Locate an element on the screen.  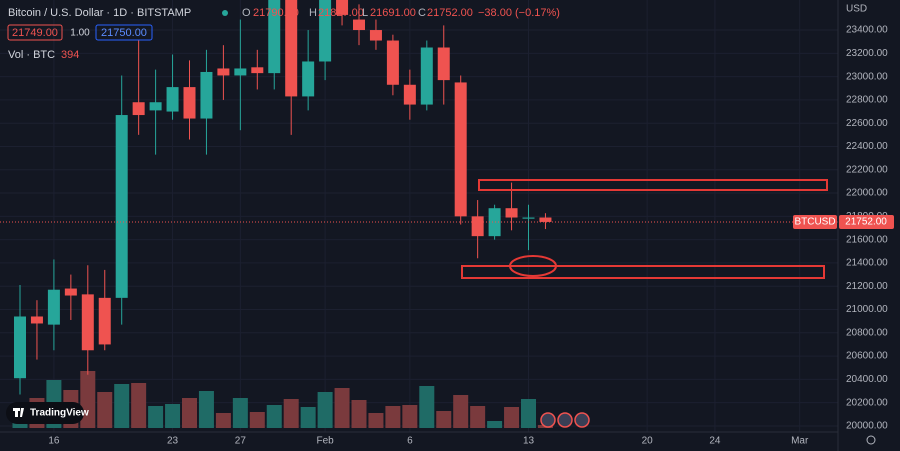
y-tick-label: 21200.00 is located at coordinates (867, 286).